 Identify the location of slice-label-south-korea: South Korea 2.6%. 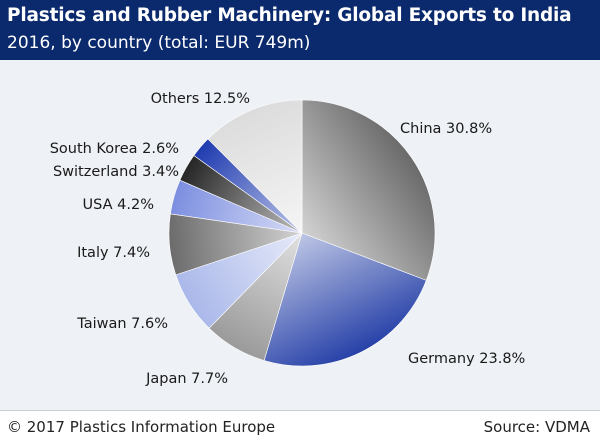
(114, 149).